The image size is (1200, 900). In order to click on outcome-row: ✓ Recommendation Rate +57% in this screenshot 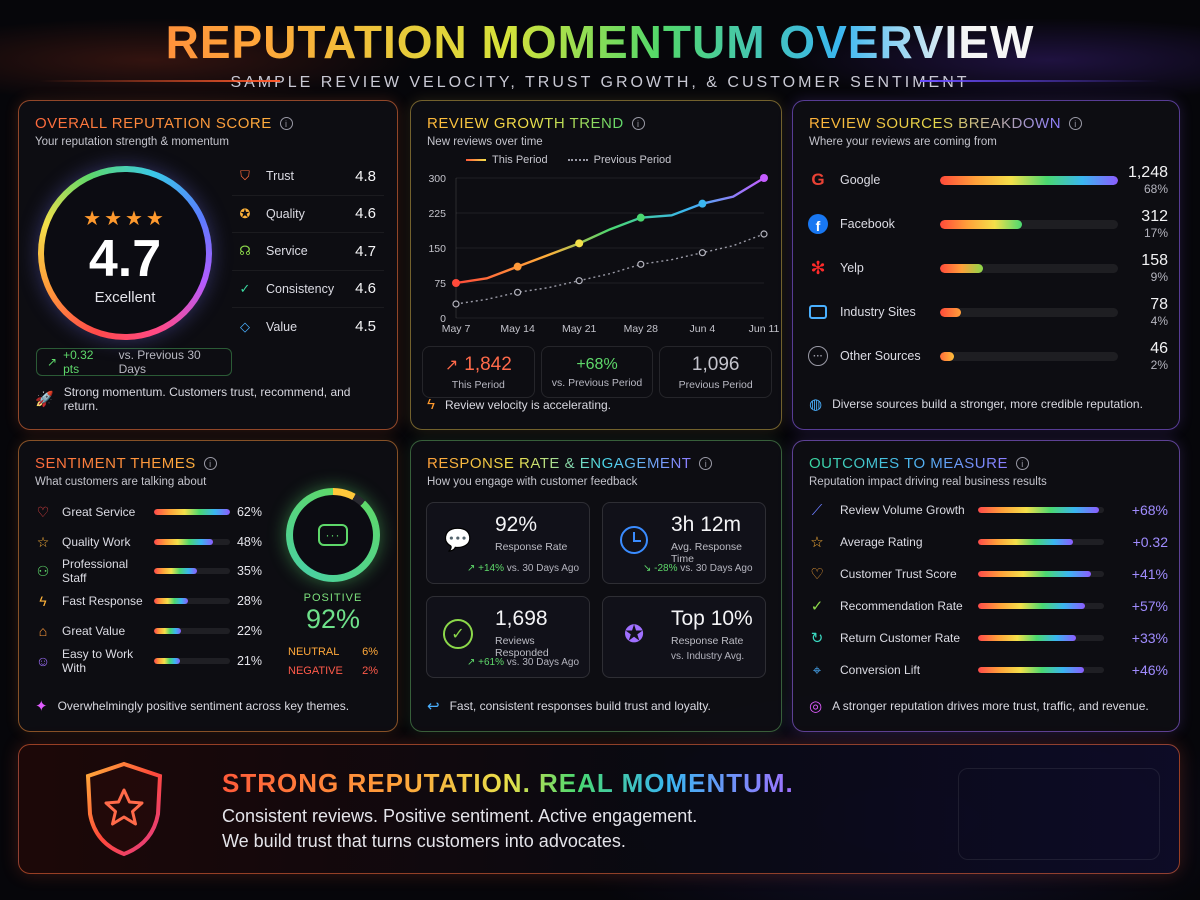, I will do `click(987, 606)`.